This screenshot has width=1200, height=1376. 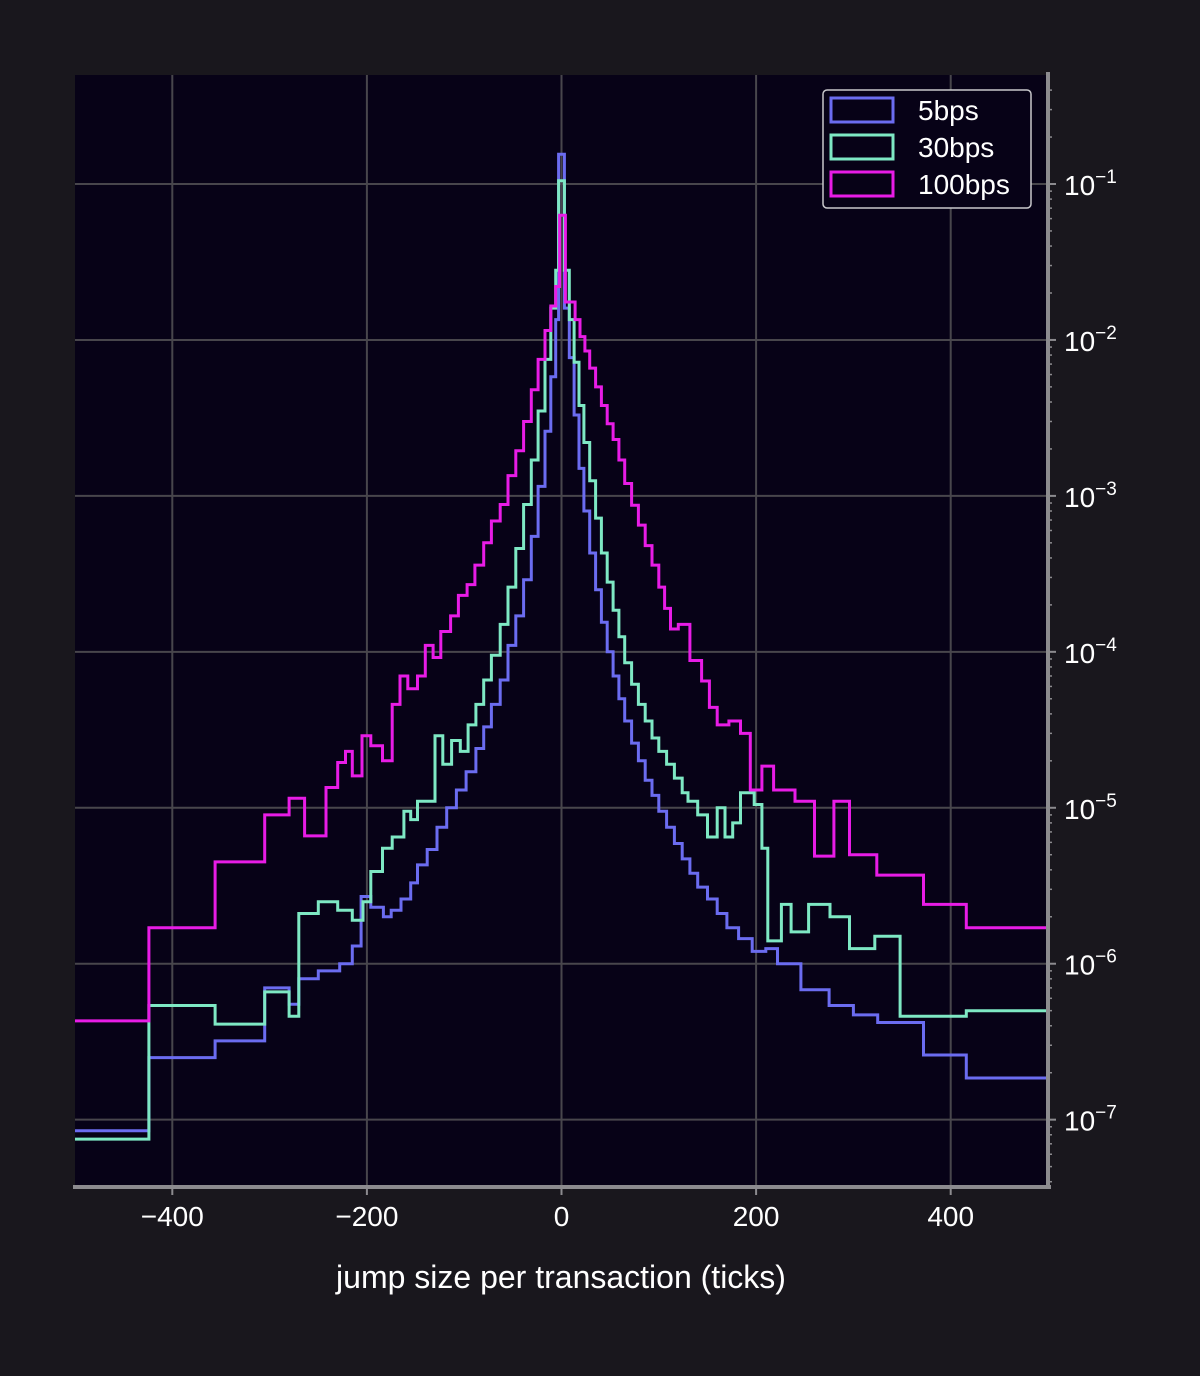 I want to click on y-tick-label: 10⁻⁵, so click(x=1090, y=808).